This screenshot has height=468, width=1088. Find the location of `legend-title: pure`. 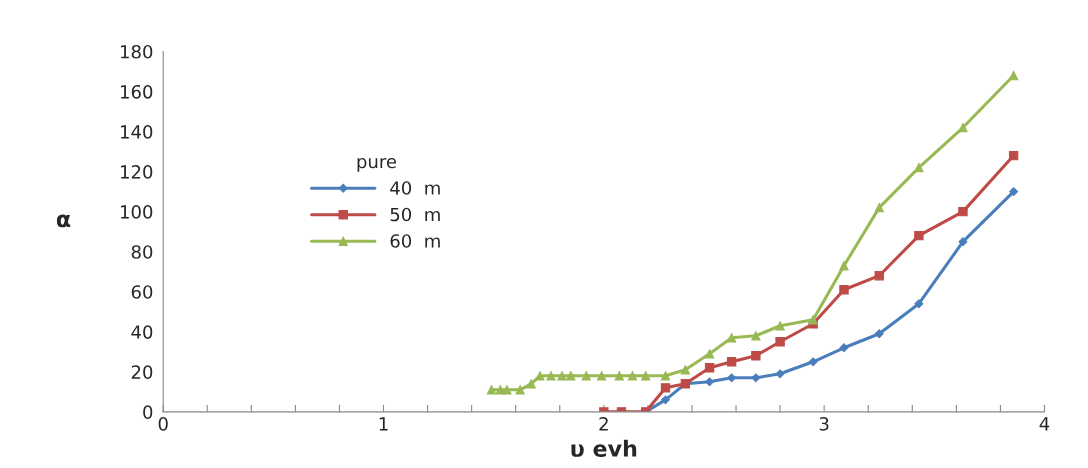

legend-title: pure is located at coordinates (377, 164).